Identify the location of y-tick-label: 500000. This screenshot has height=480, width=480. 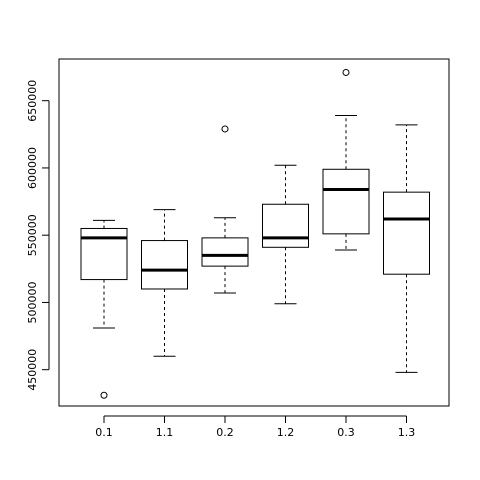
(32, 302).